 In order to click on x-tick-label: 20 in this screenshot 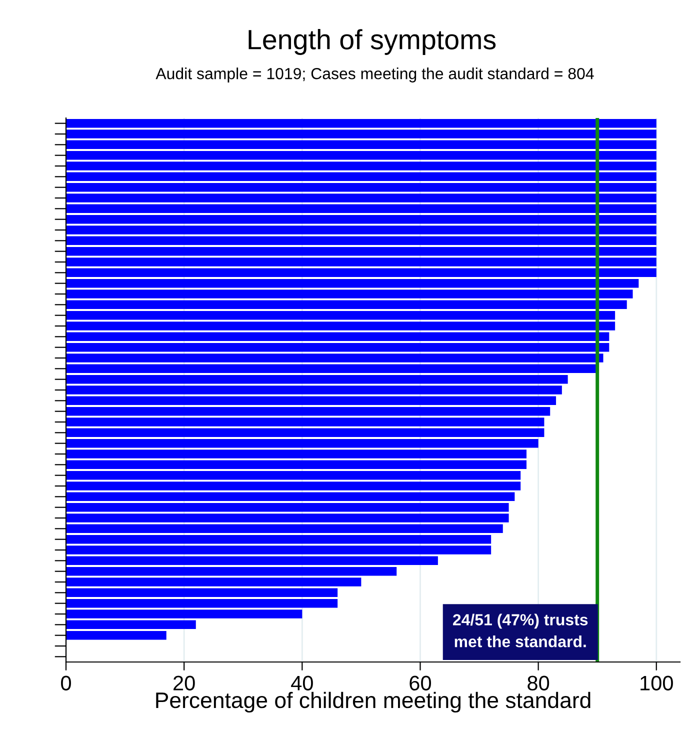, I will do `click(184, 683)`.